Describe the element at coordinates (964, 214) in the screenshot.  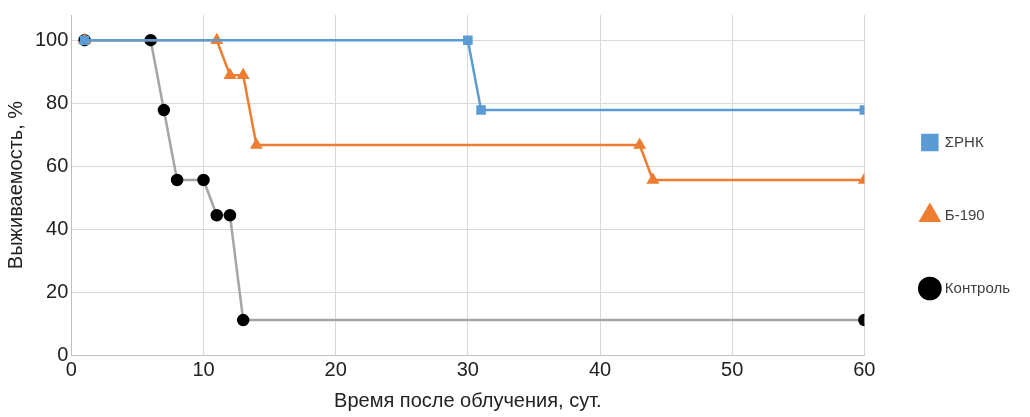
I see `legend-label: Б-190` at that location.